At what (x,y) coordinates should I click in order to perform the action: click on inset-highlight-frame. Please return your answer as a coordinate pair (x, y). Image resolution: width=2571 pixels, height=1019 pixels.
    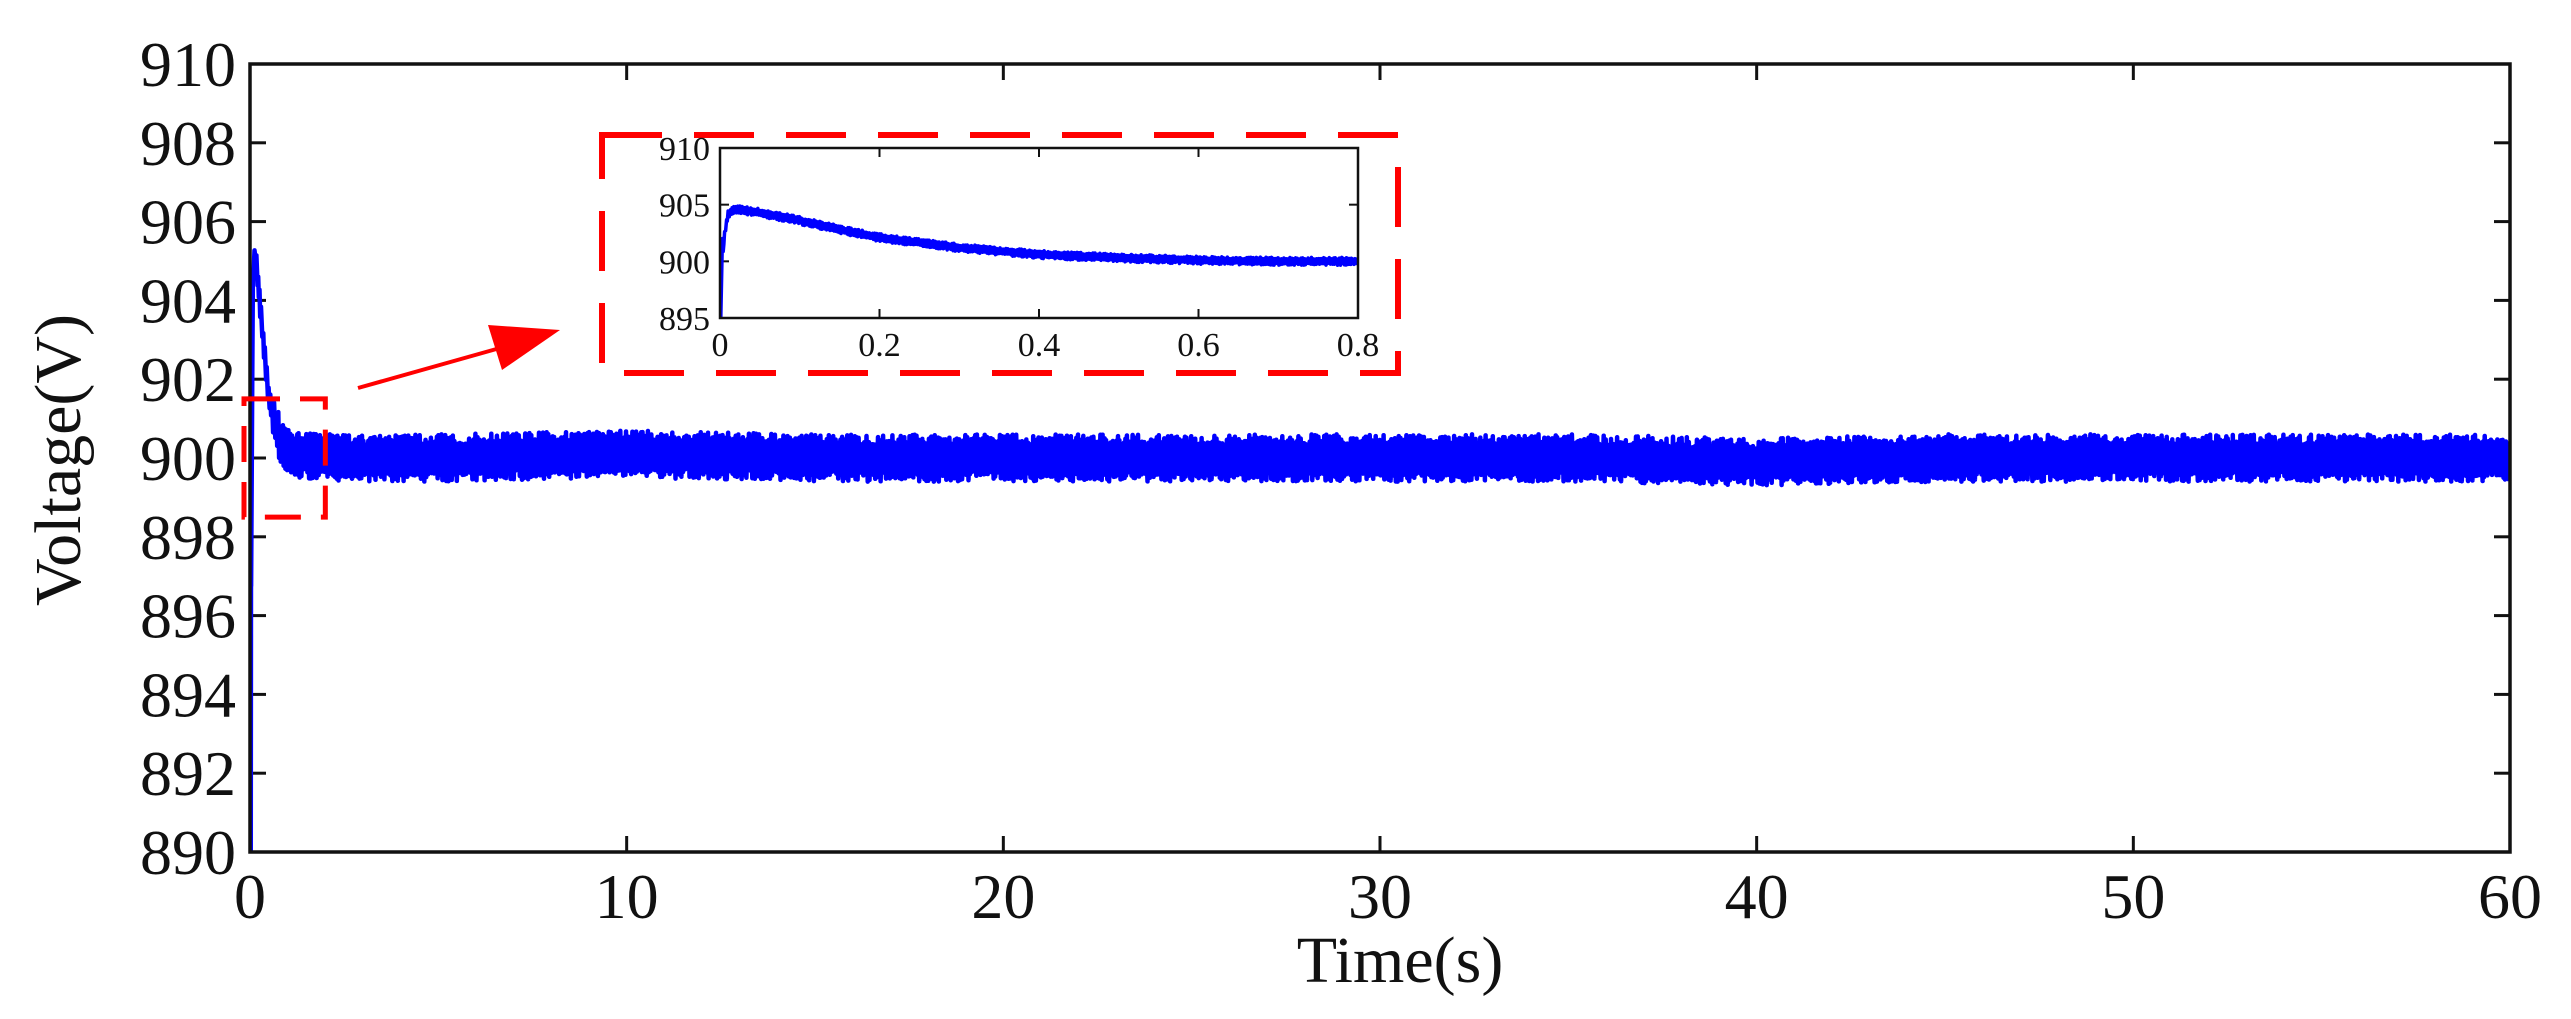
    Looking at the image, I should click on (1000, 254).